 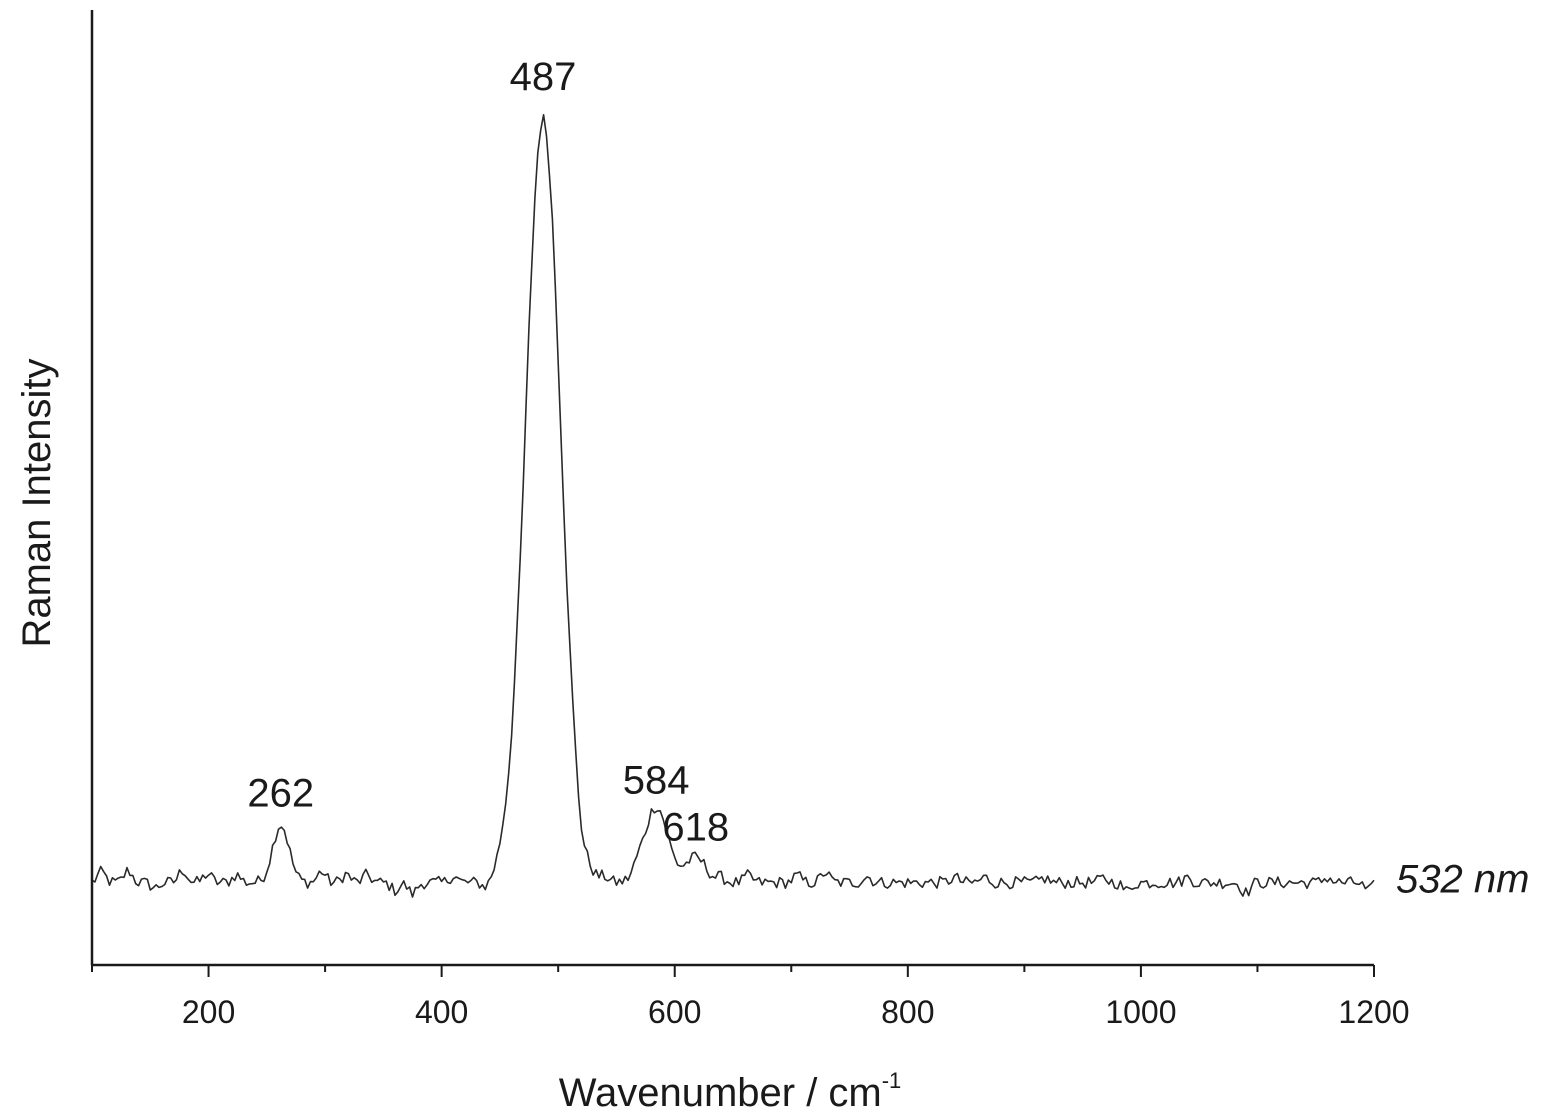 I want to click on x-axis-title-superscript: -1, so click(x=892, y=1080).